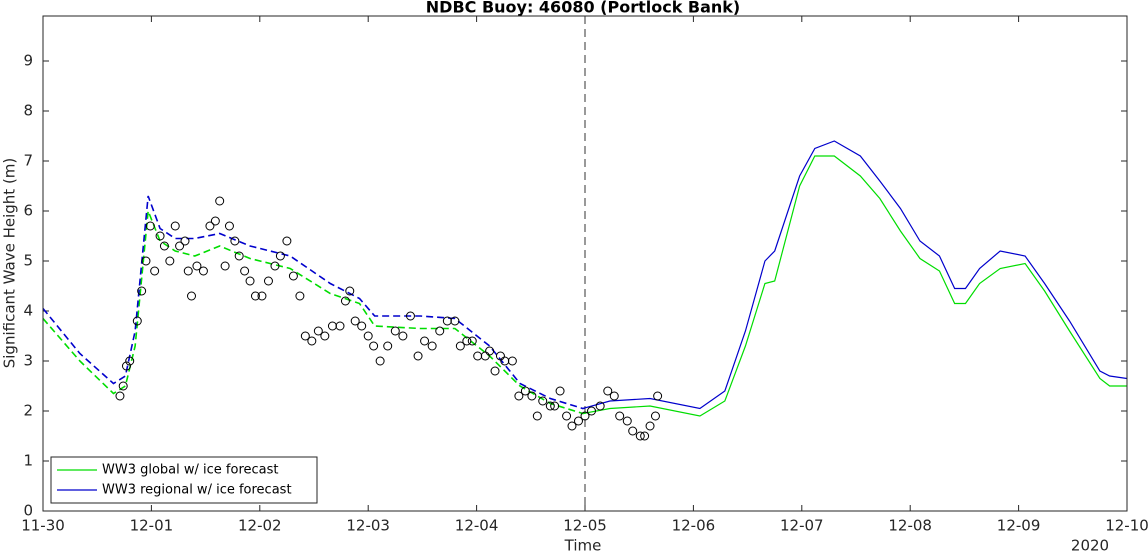 This screenshot has height=555, width=1148. What do you see at coordinates (1090, 546) in the screenshot?
I see `x-year-label: 2020` at bounding box center [1090, 546].